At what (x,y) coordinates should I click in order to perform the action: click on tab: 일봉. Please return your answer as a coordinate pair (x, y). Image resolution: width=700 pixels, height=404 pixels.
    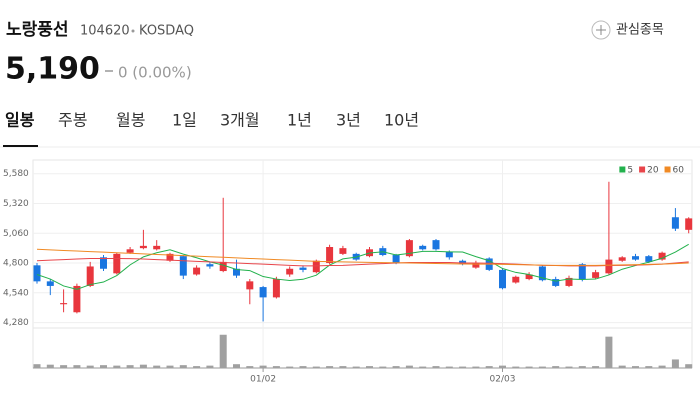
    Looking at the image, I should click on (20, 120).